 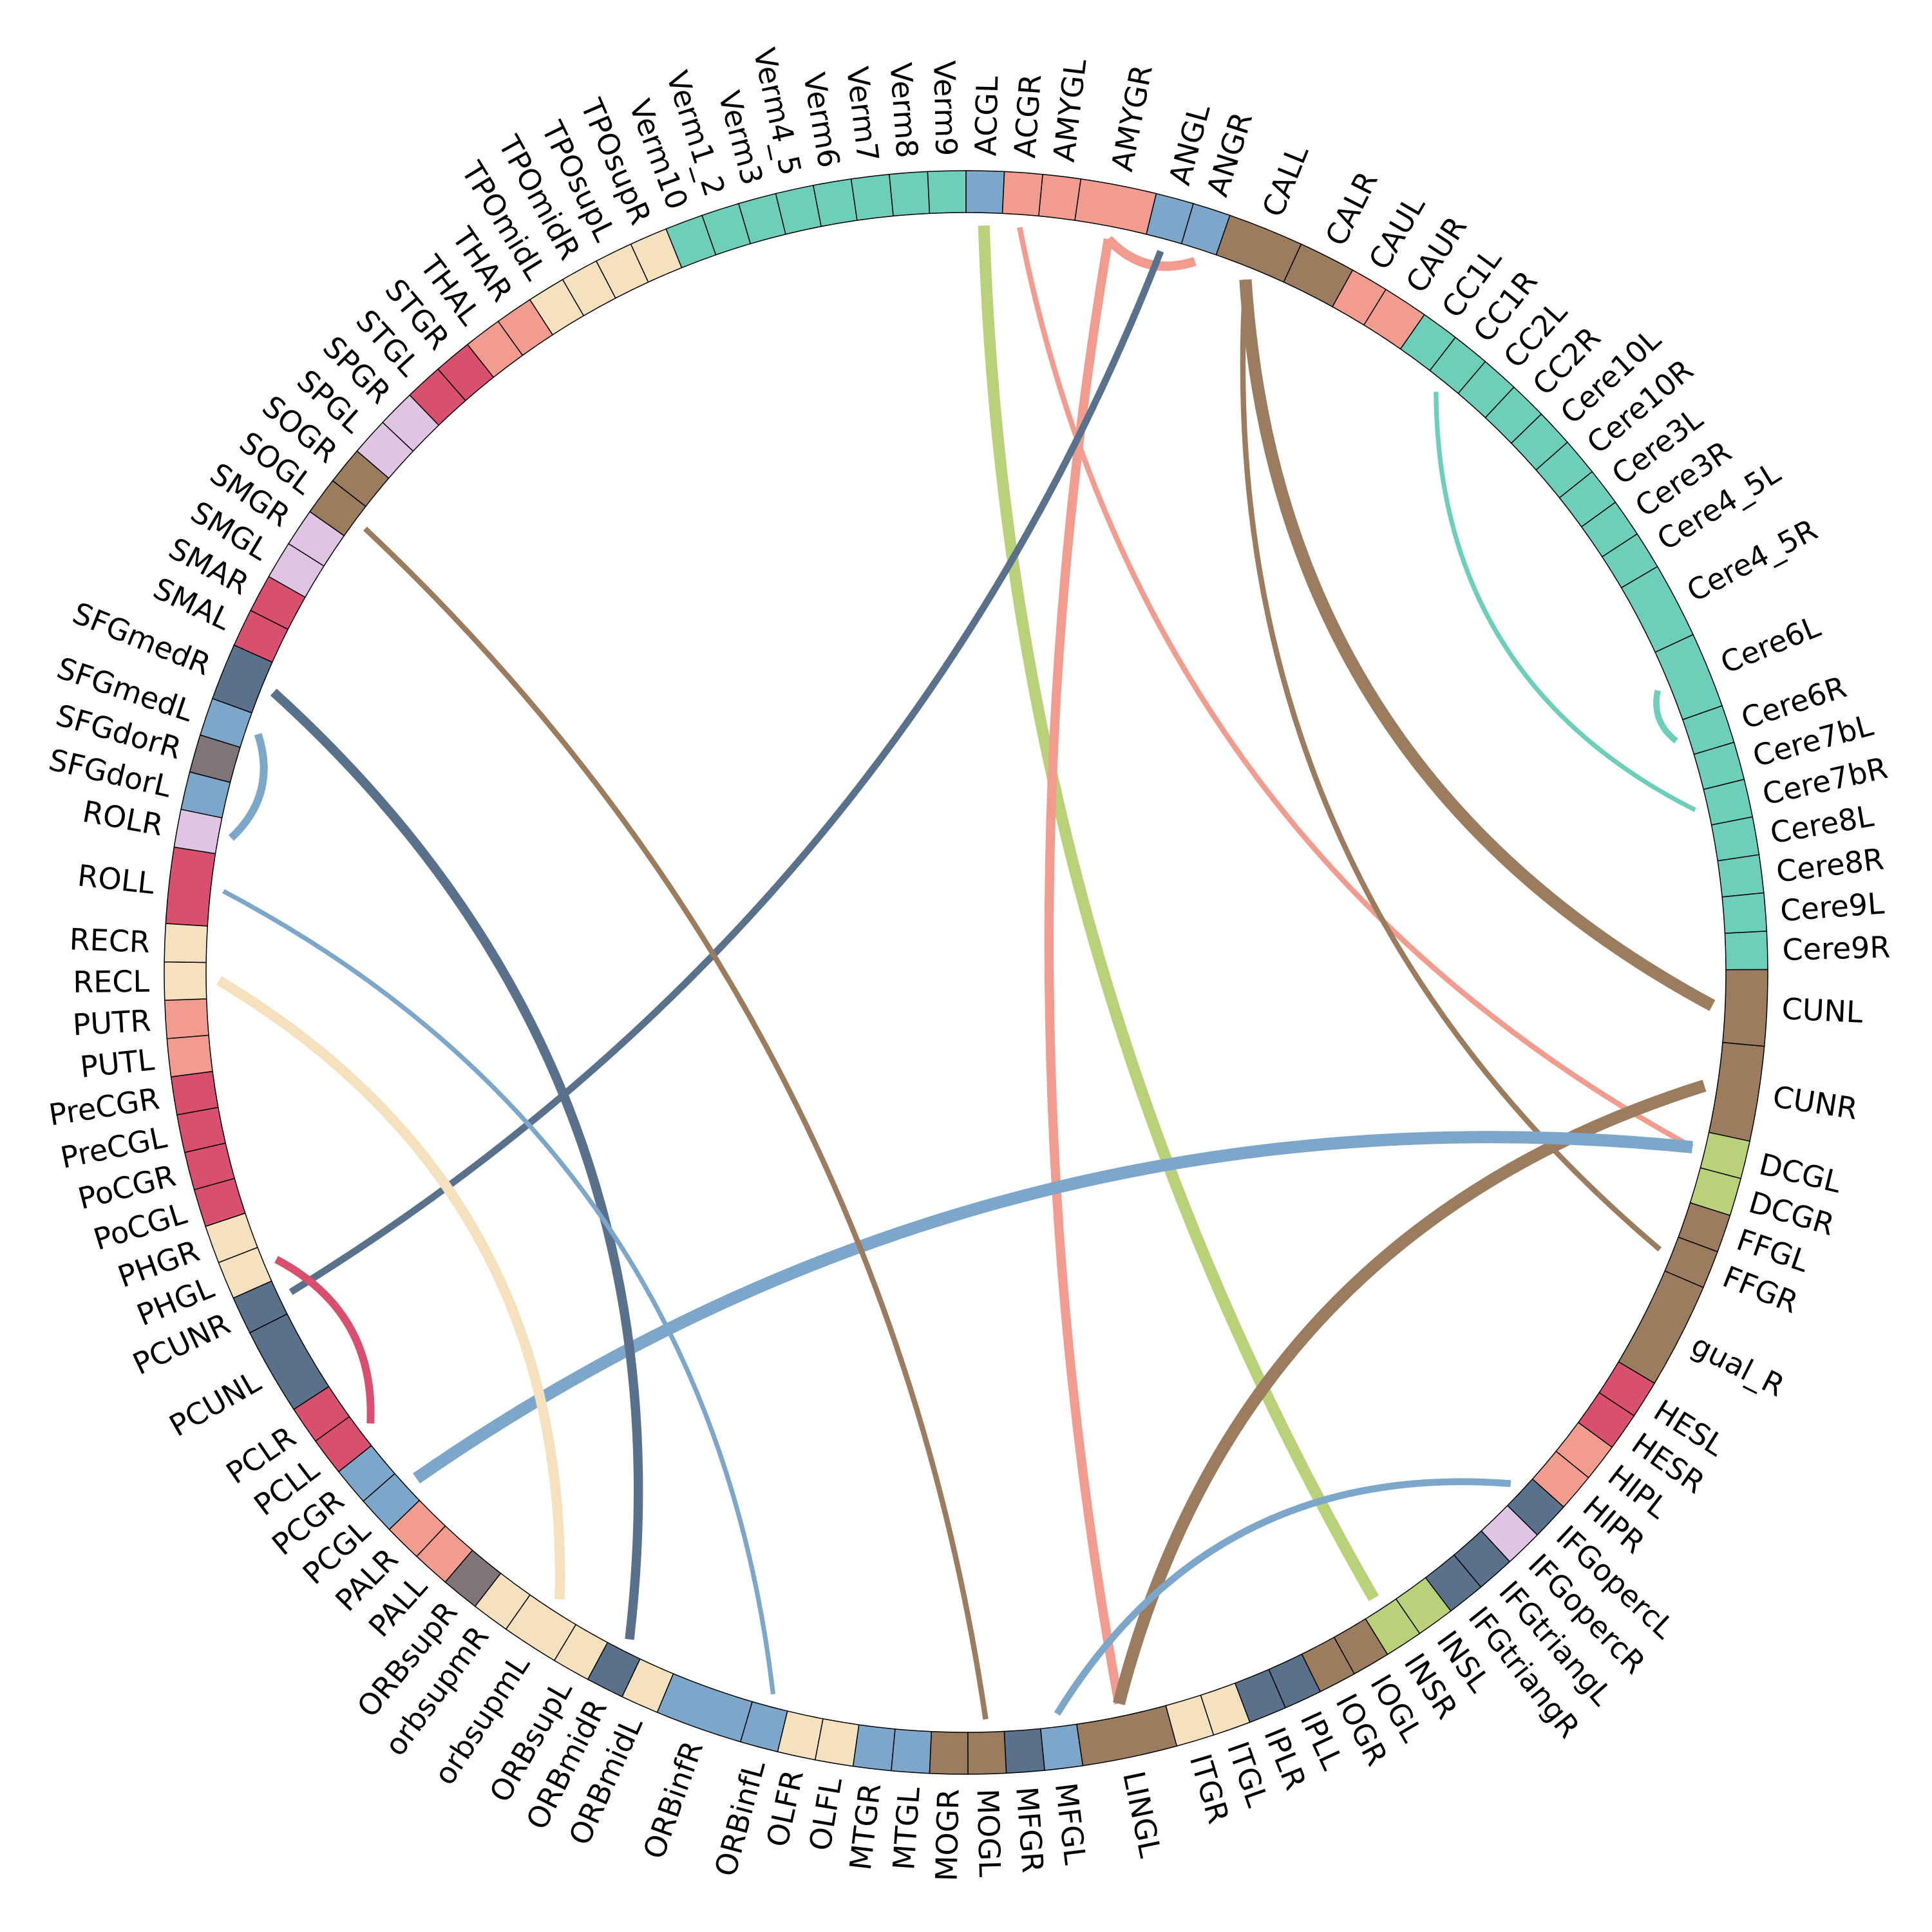 What do you see at coordinates (248, 787) in the screenshot?
I see `link-sfgmedl-rolr` at bounding box center [248, 787].